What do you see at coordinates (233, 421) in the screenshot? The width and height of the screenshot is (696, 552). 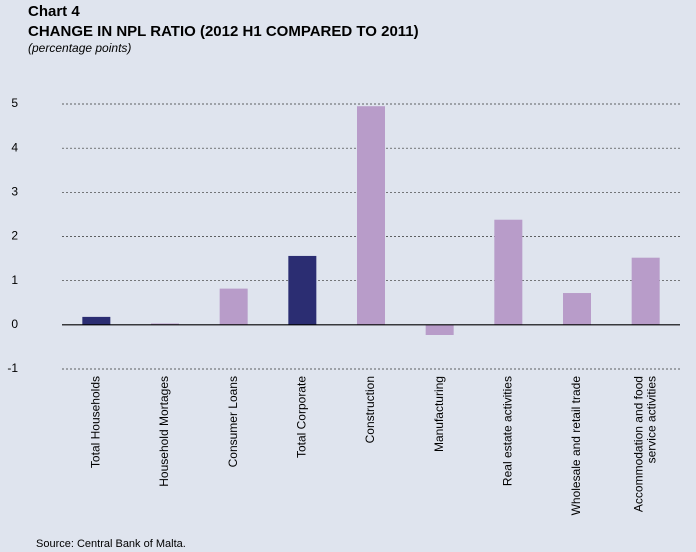 I see `x-tick-label: Consumer Loans` at bounding box center [233, 421].